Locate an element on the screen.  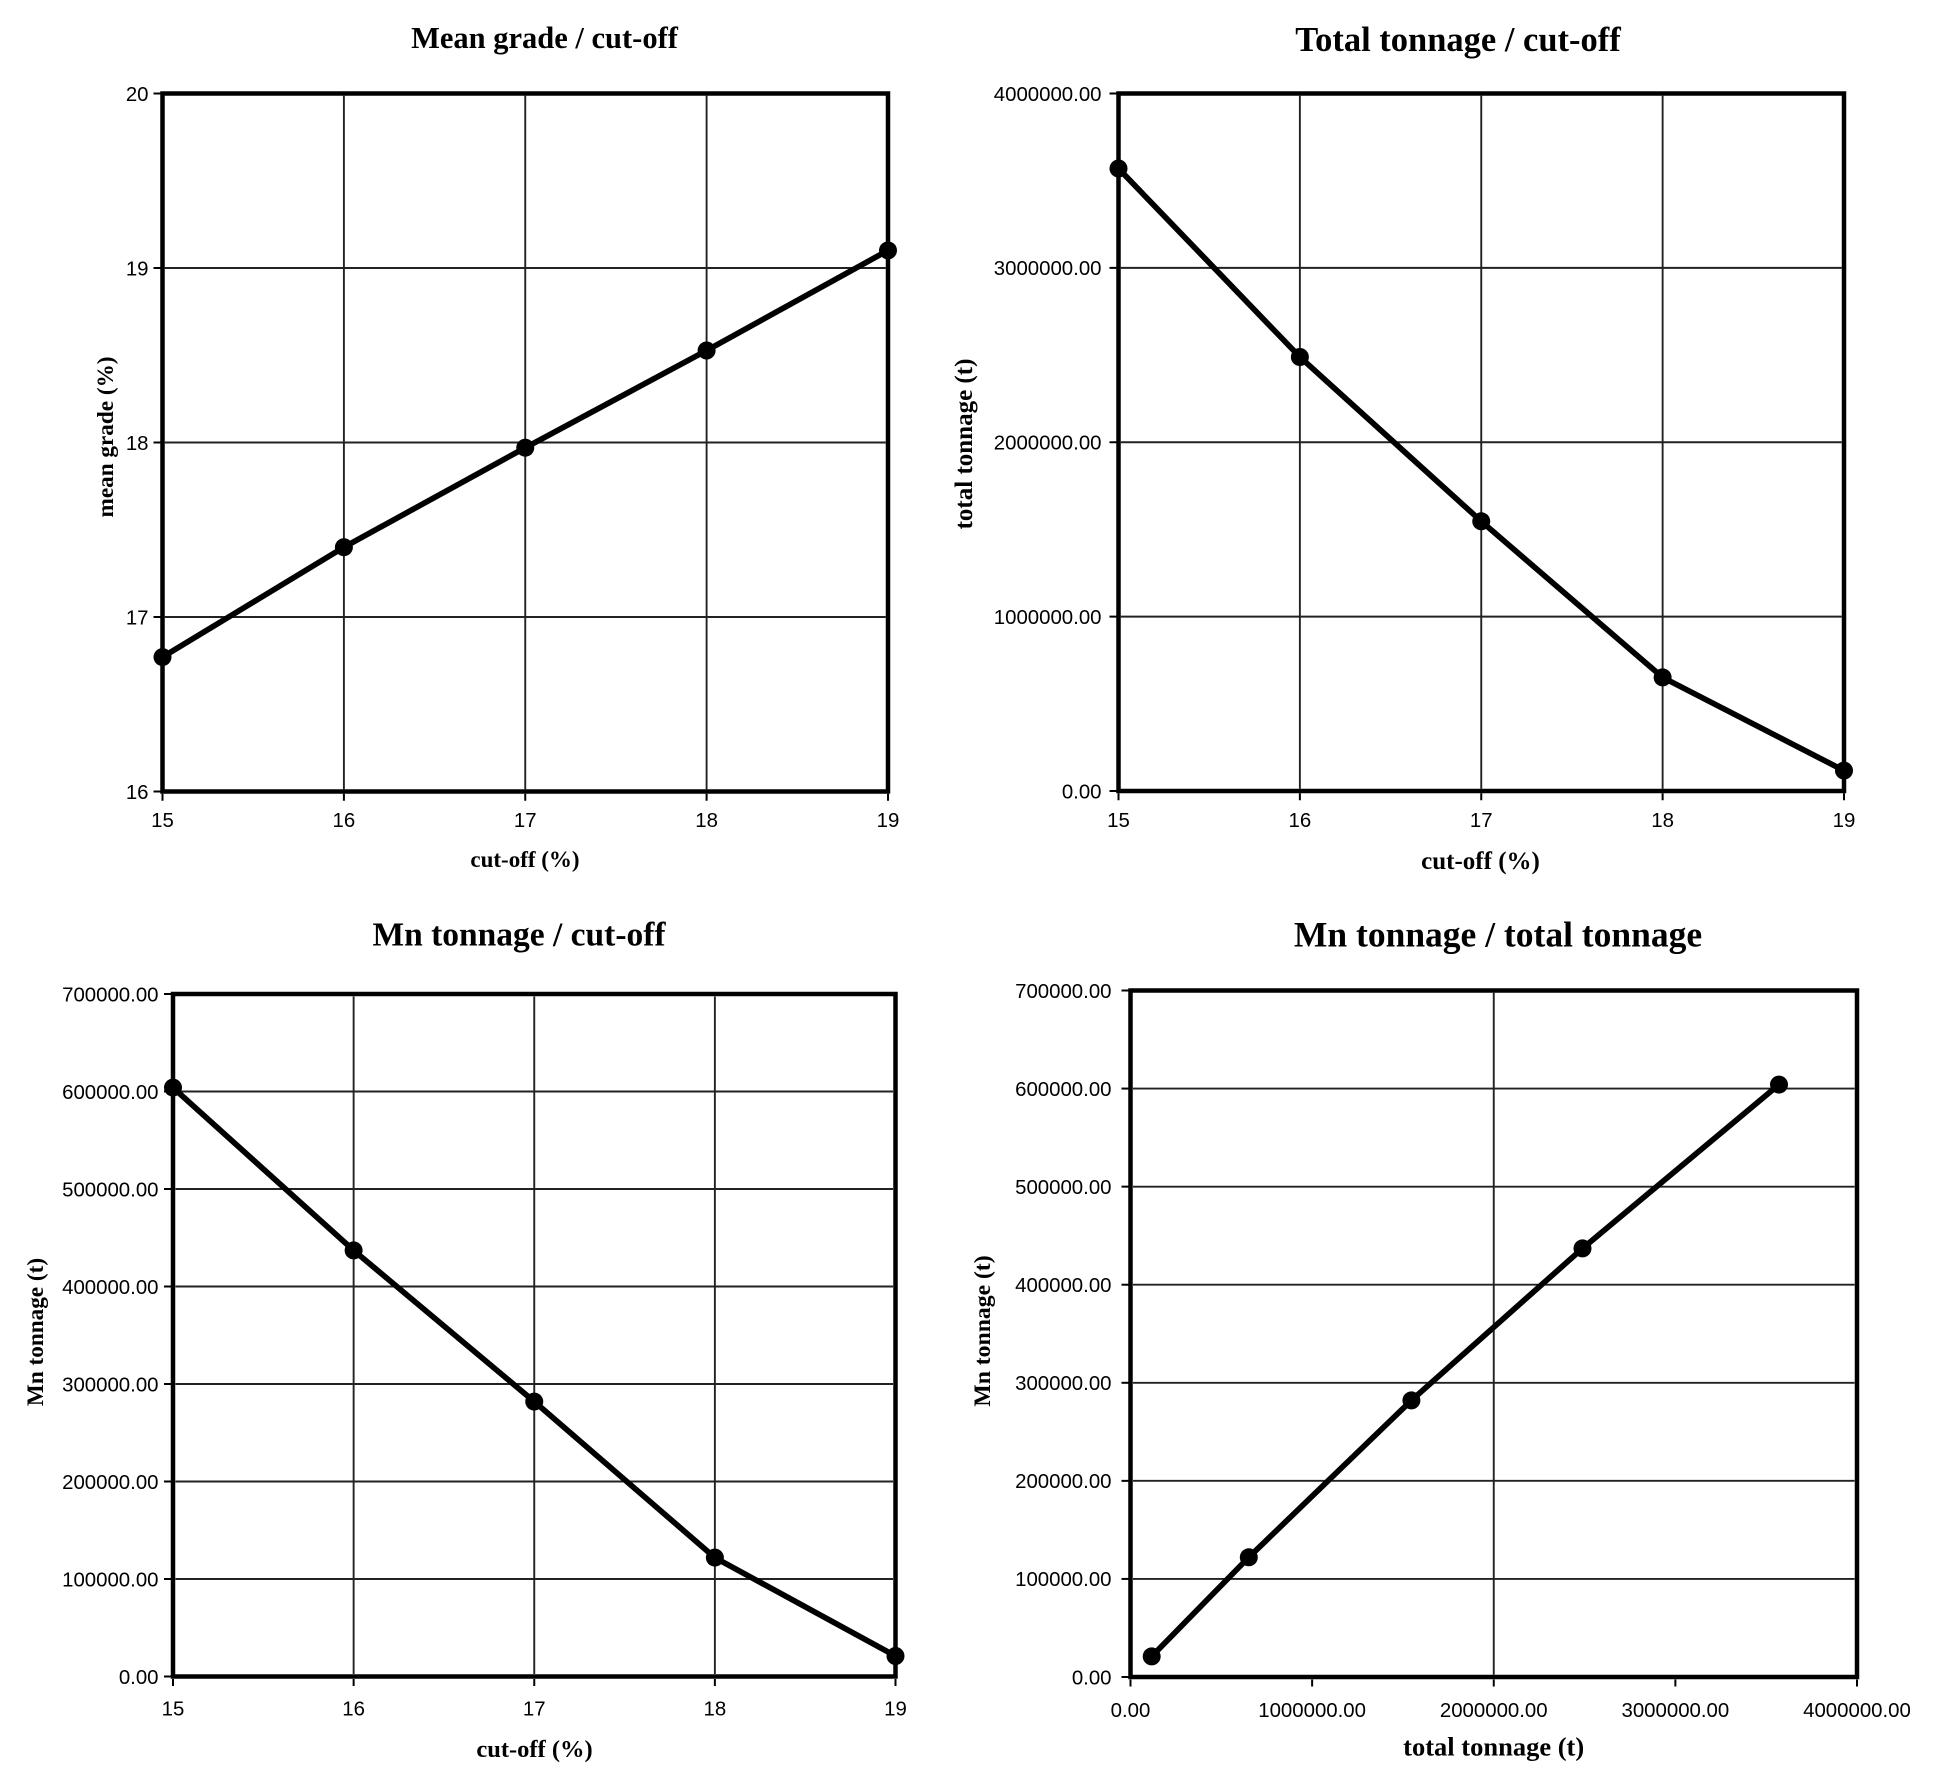
svg-text: Mean grade / cut-off is located at coordinates (545, 38).